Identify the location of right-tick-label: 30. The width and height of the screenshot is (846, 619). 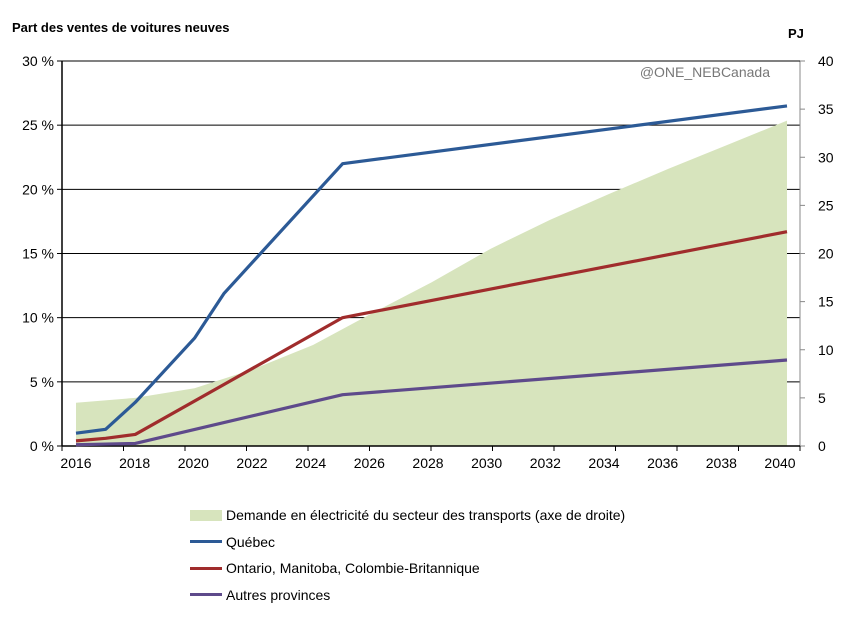
(826, 157).